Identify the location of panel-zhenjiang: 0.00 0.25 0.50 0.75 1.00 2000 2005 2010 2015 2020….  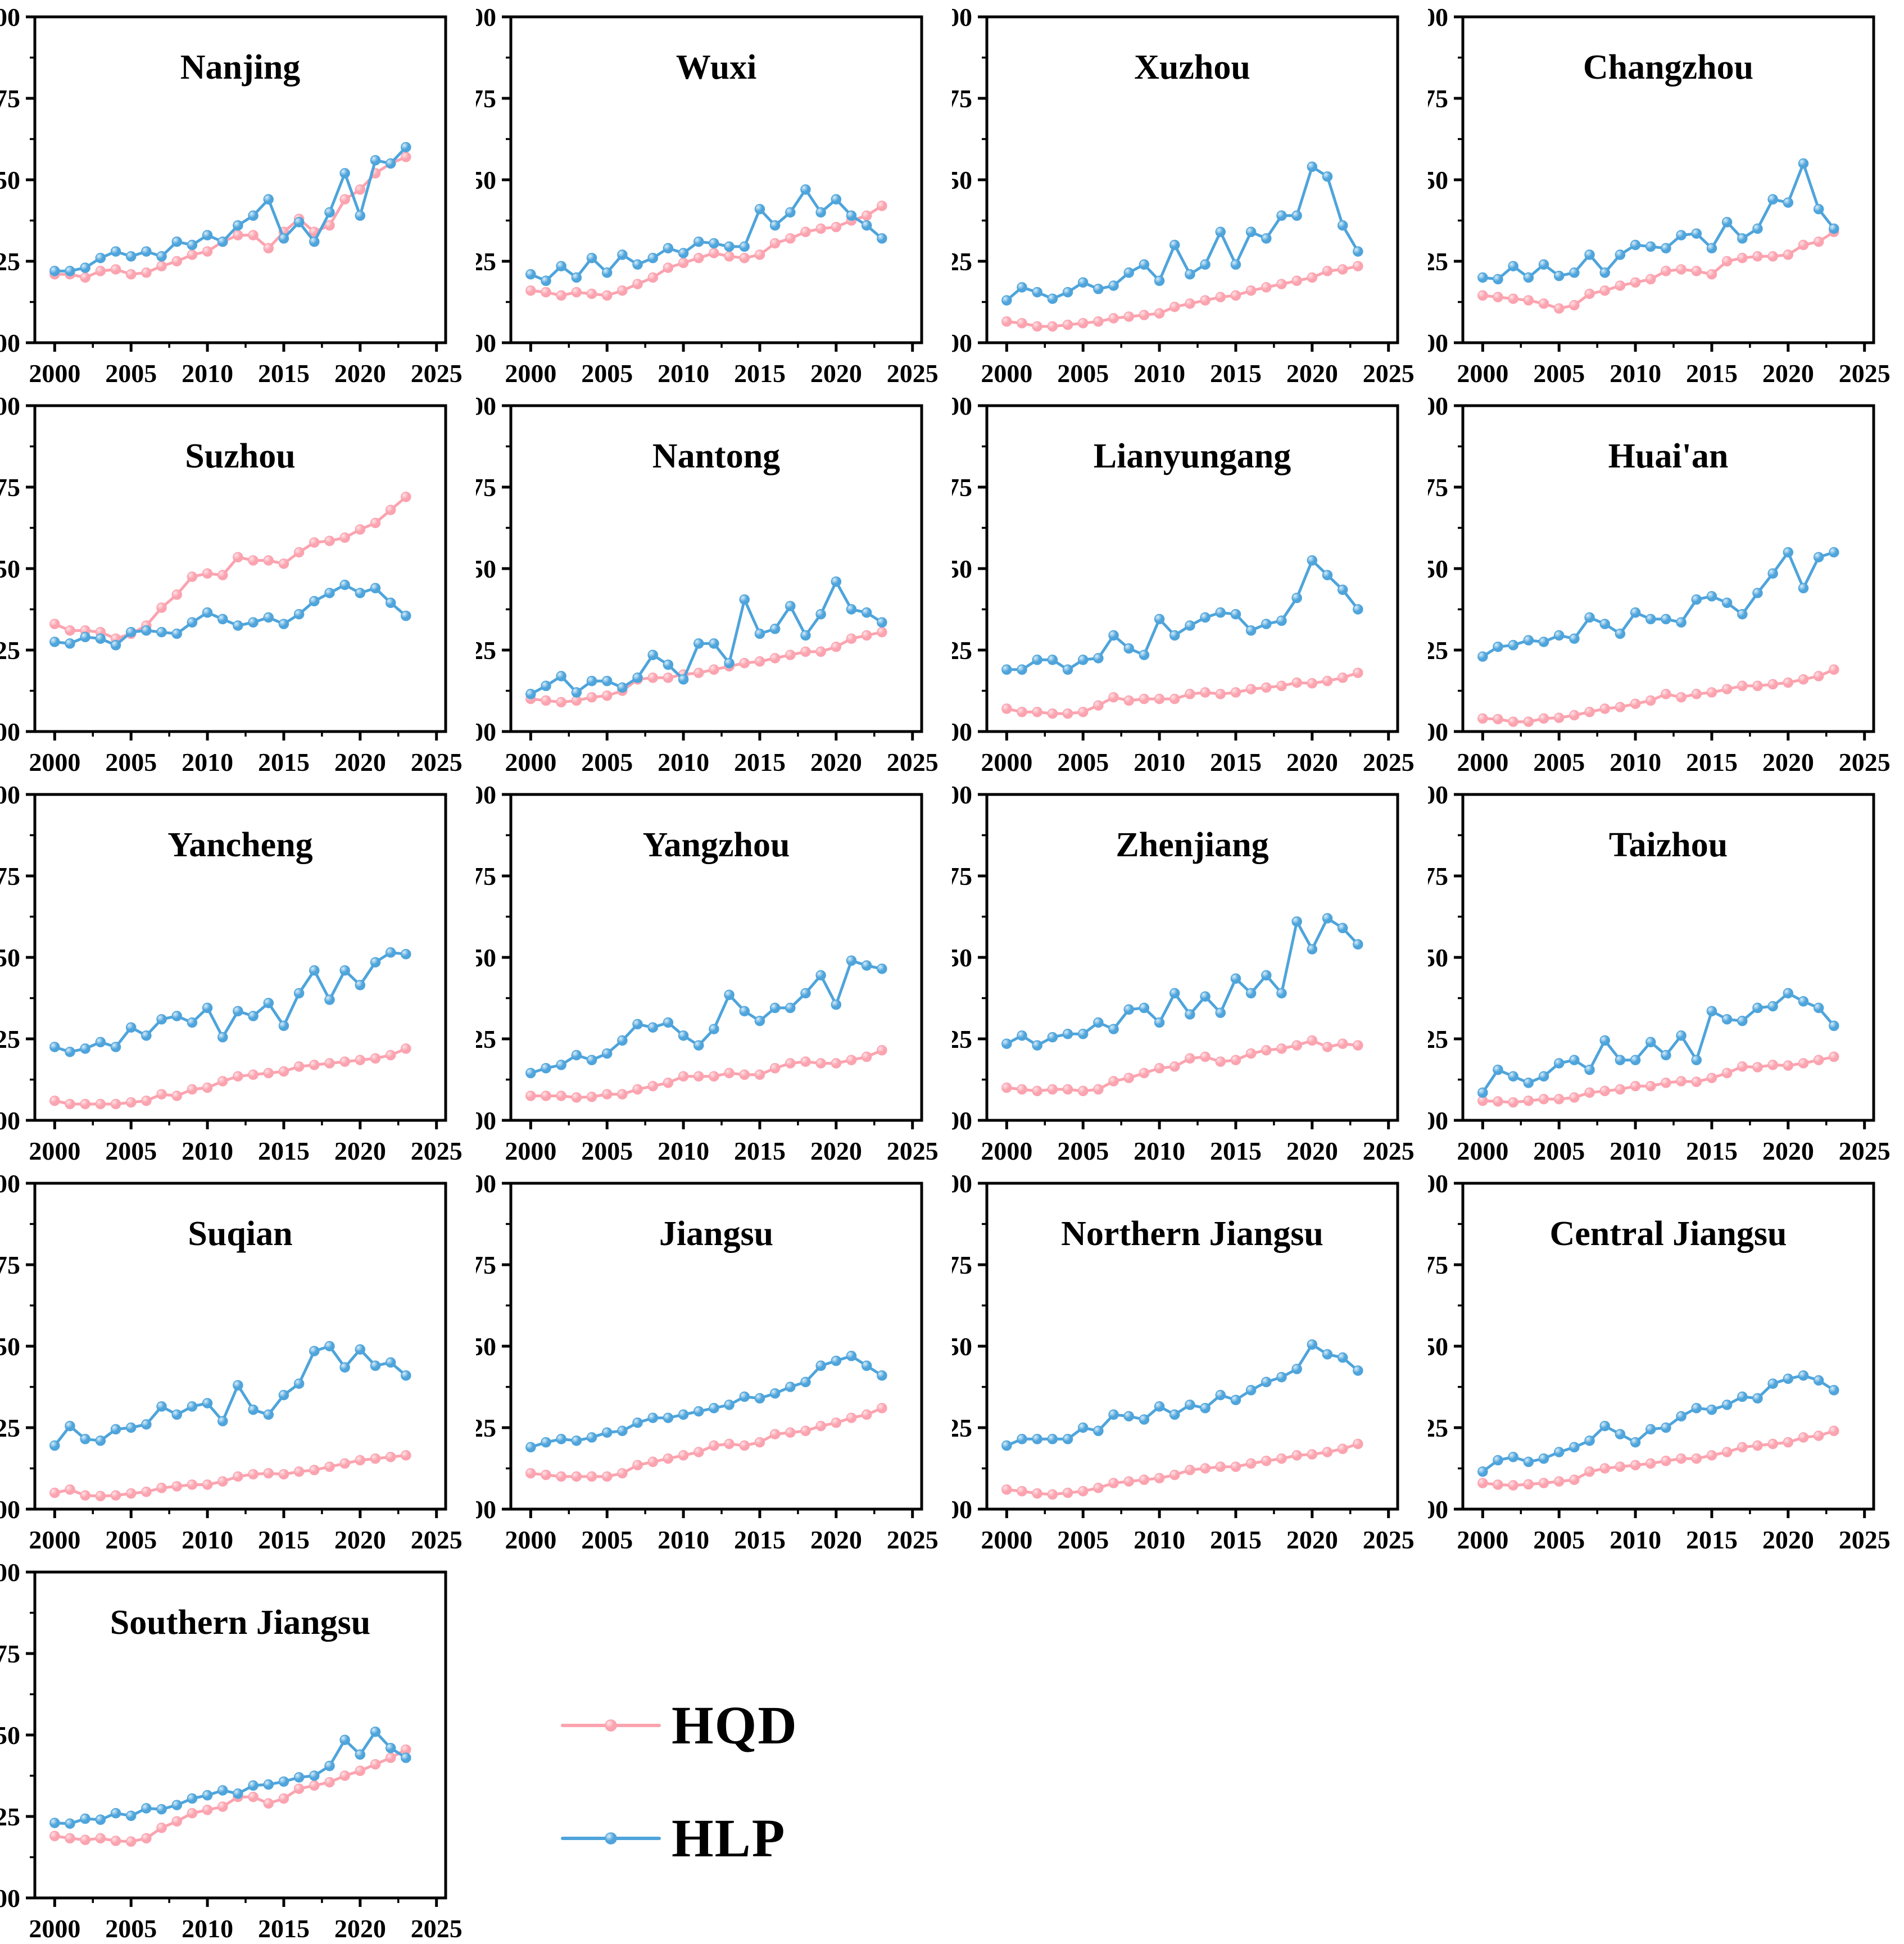
(1190, 972).